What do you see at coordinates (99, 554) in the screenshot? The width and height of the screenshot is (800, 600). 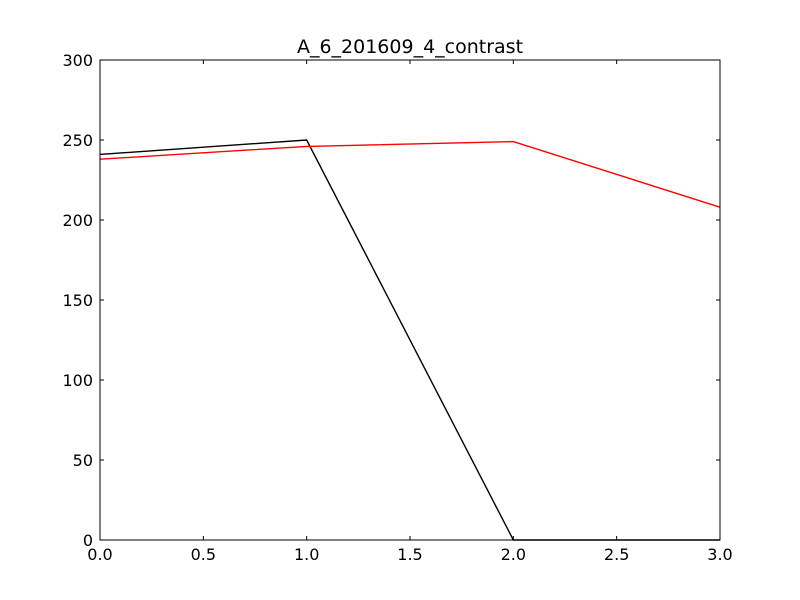 I see `x-tick-label: 0.0` at bounding box center [99, 554].